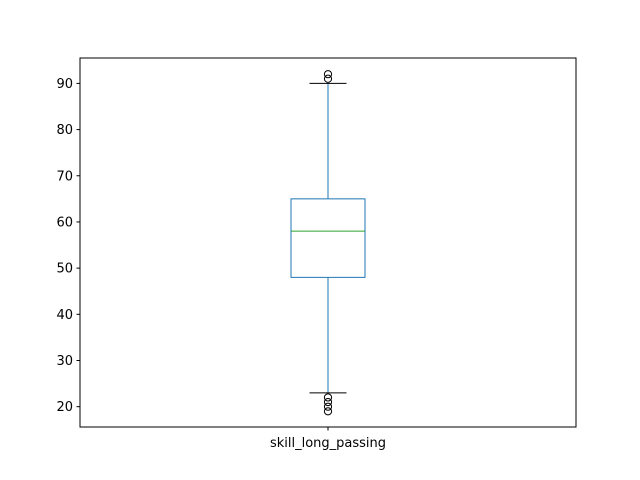  Describe the element at coordinates (64, 84) in the screenshot. I see `y-tick-label: 90` at that location.